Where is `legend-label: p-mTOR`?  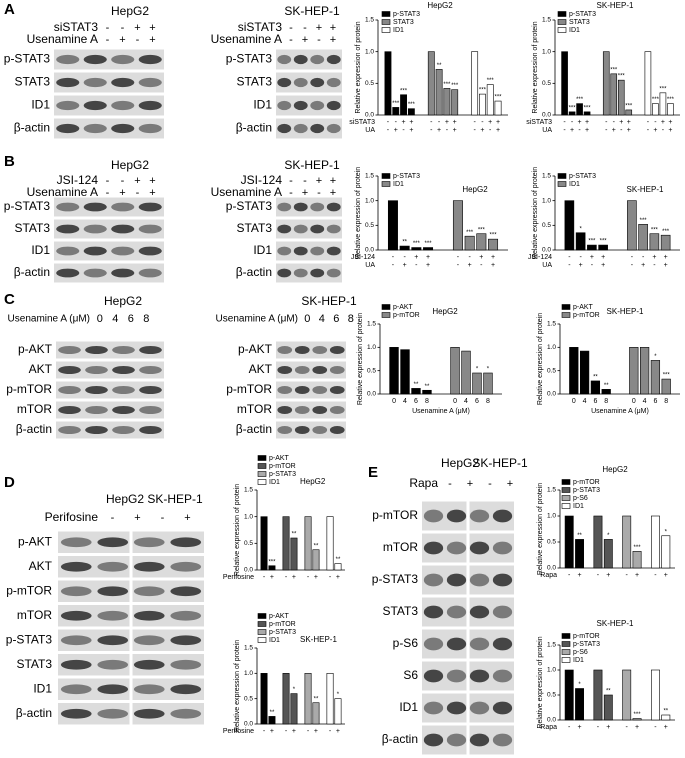 legend-label: p-mTOR is located at coordinates (282, 624).